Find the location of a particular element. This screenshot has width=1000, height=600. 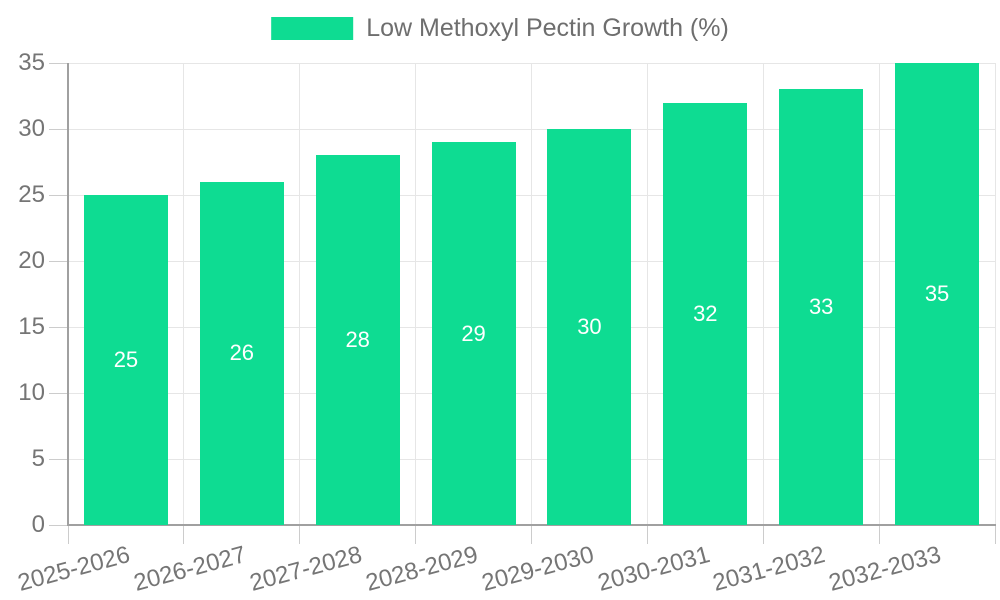

x-category-label-text: 2032-2033 is located at coordinates (885, 569).